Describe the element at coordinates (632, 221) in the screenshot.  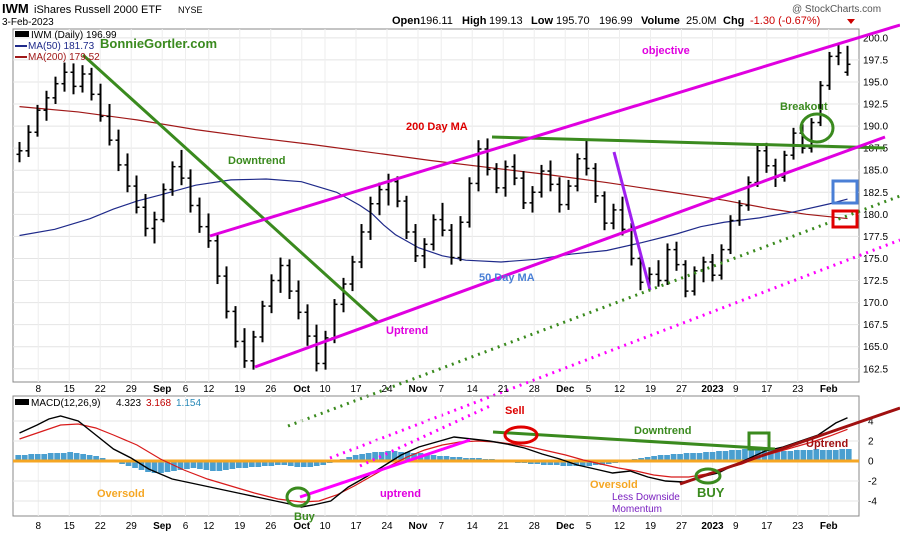
I see `drop-line` at that location.